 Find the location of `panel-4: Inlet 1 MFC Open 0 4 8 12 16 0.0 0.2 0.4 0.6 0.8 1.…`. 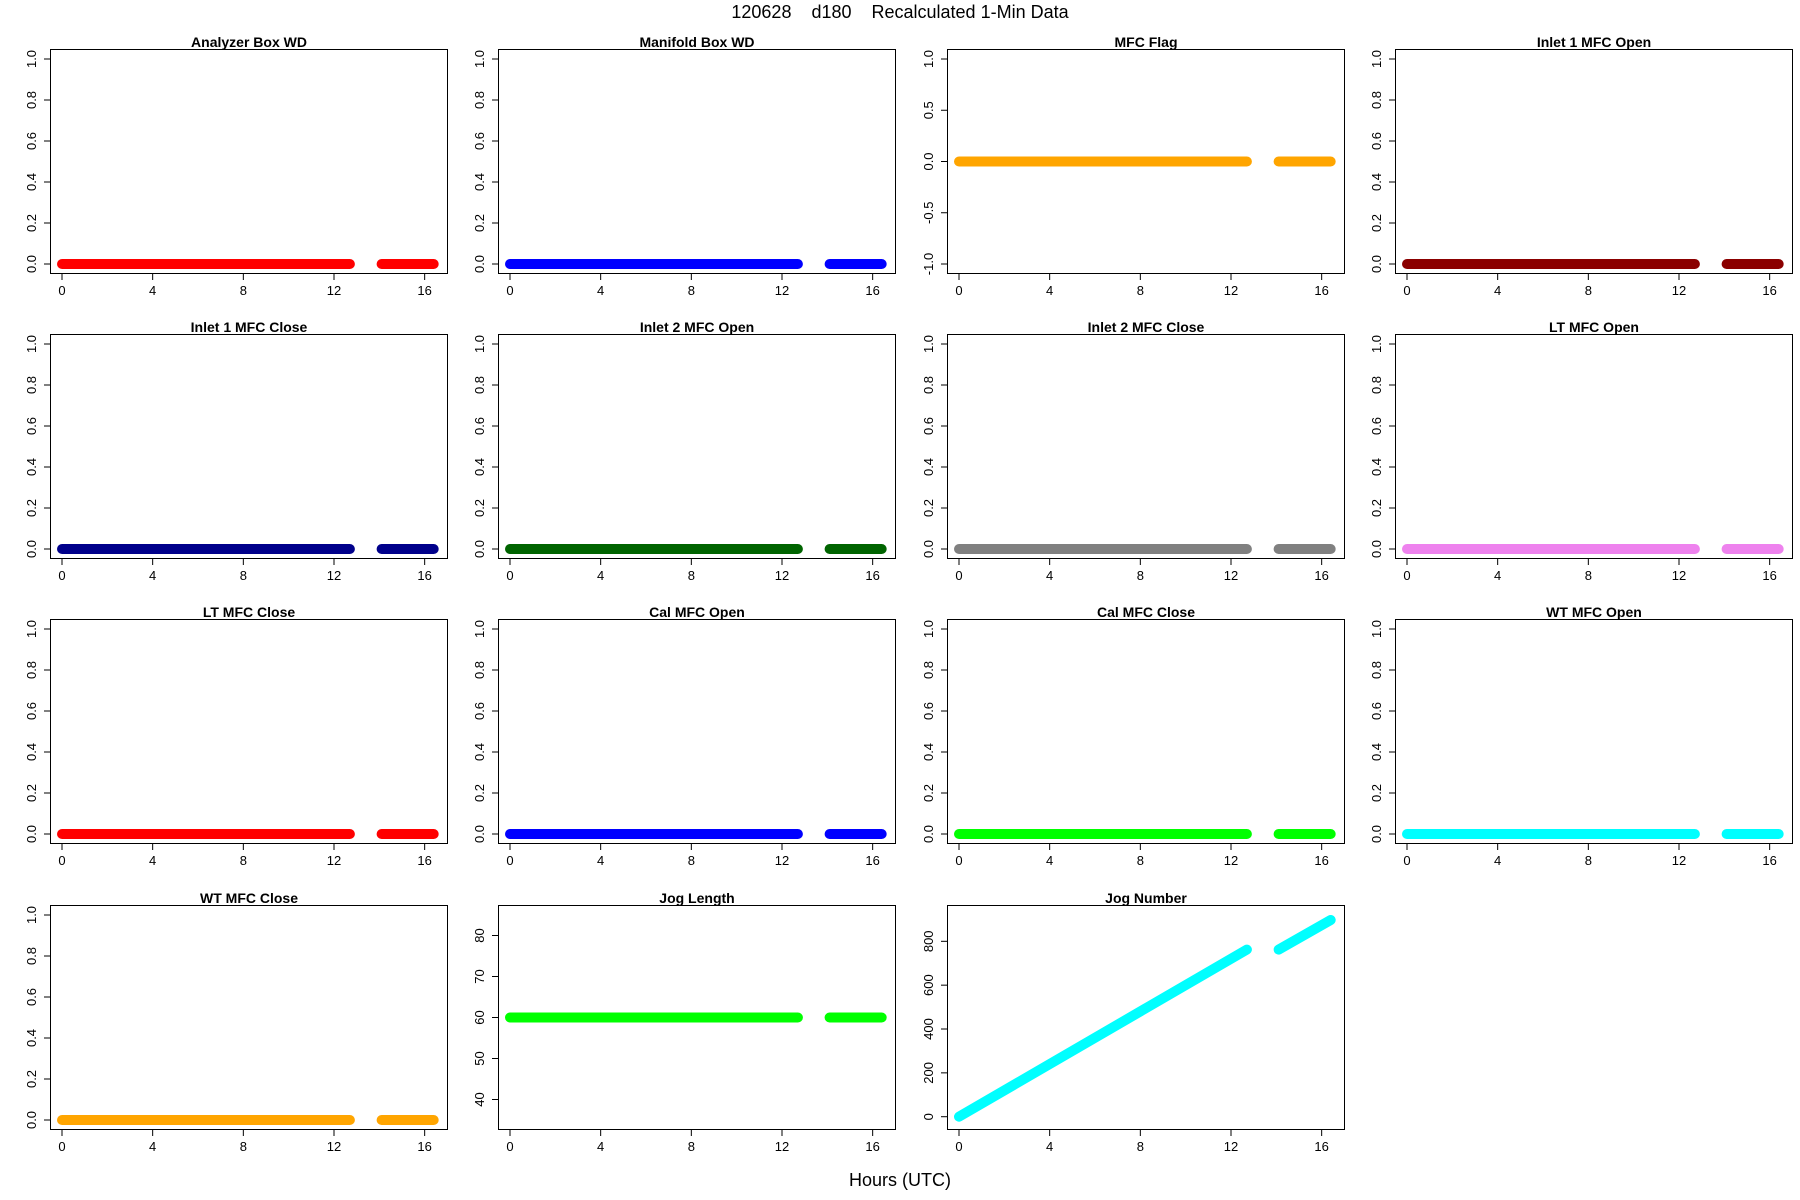

panel-4: Inlet 1 MFC Open 0 4 8 12 16 0.0 0.2 0.4 0.6 0.8 1.… is located at coordinates (1581, 166).